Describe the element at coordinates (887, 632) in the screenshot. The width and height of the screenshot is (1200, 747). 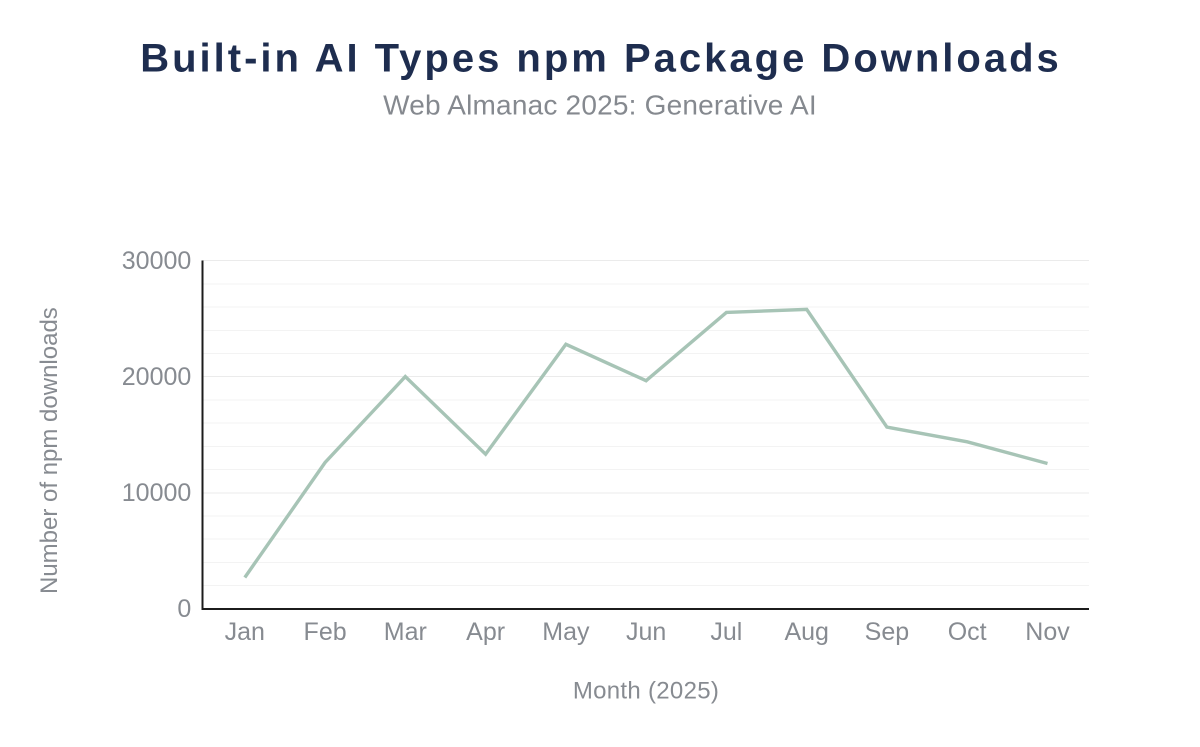
I see `svg-text: Sep` at that location.